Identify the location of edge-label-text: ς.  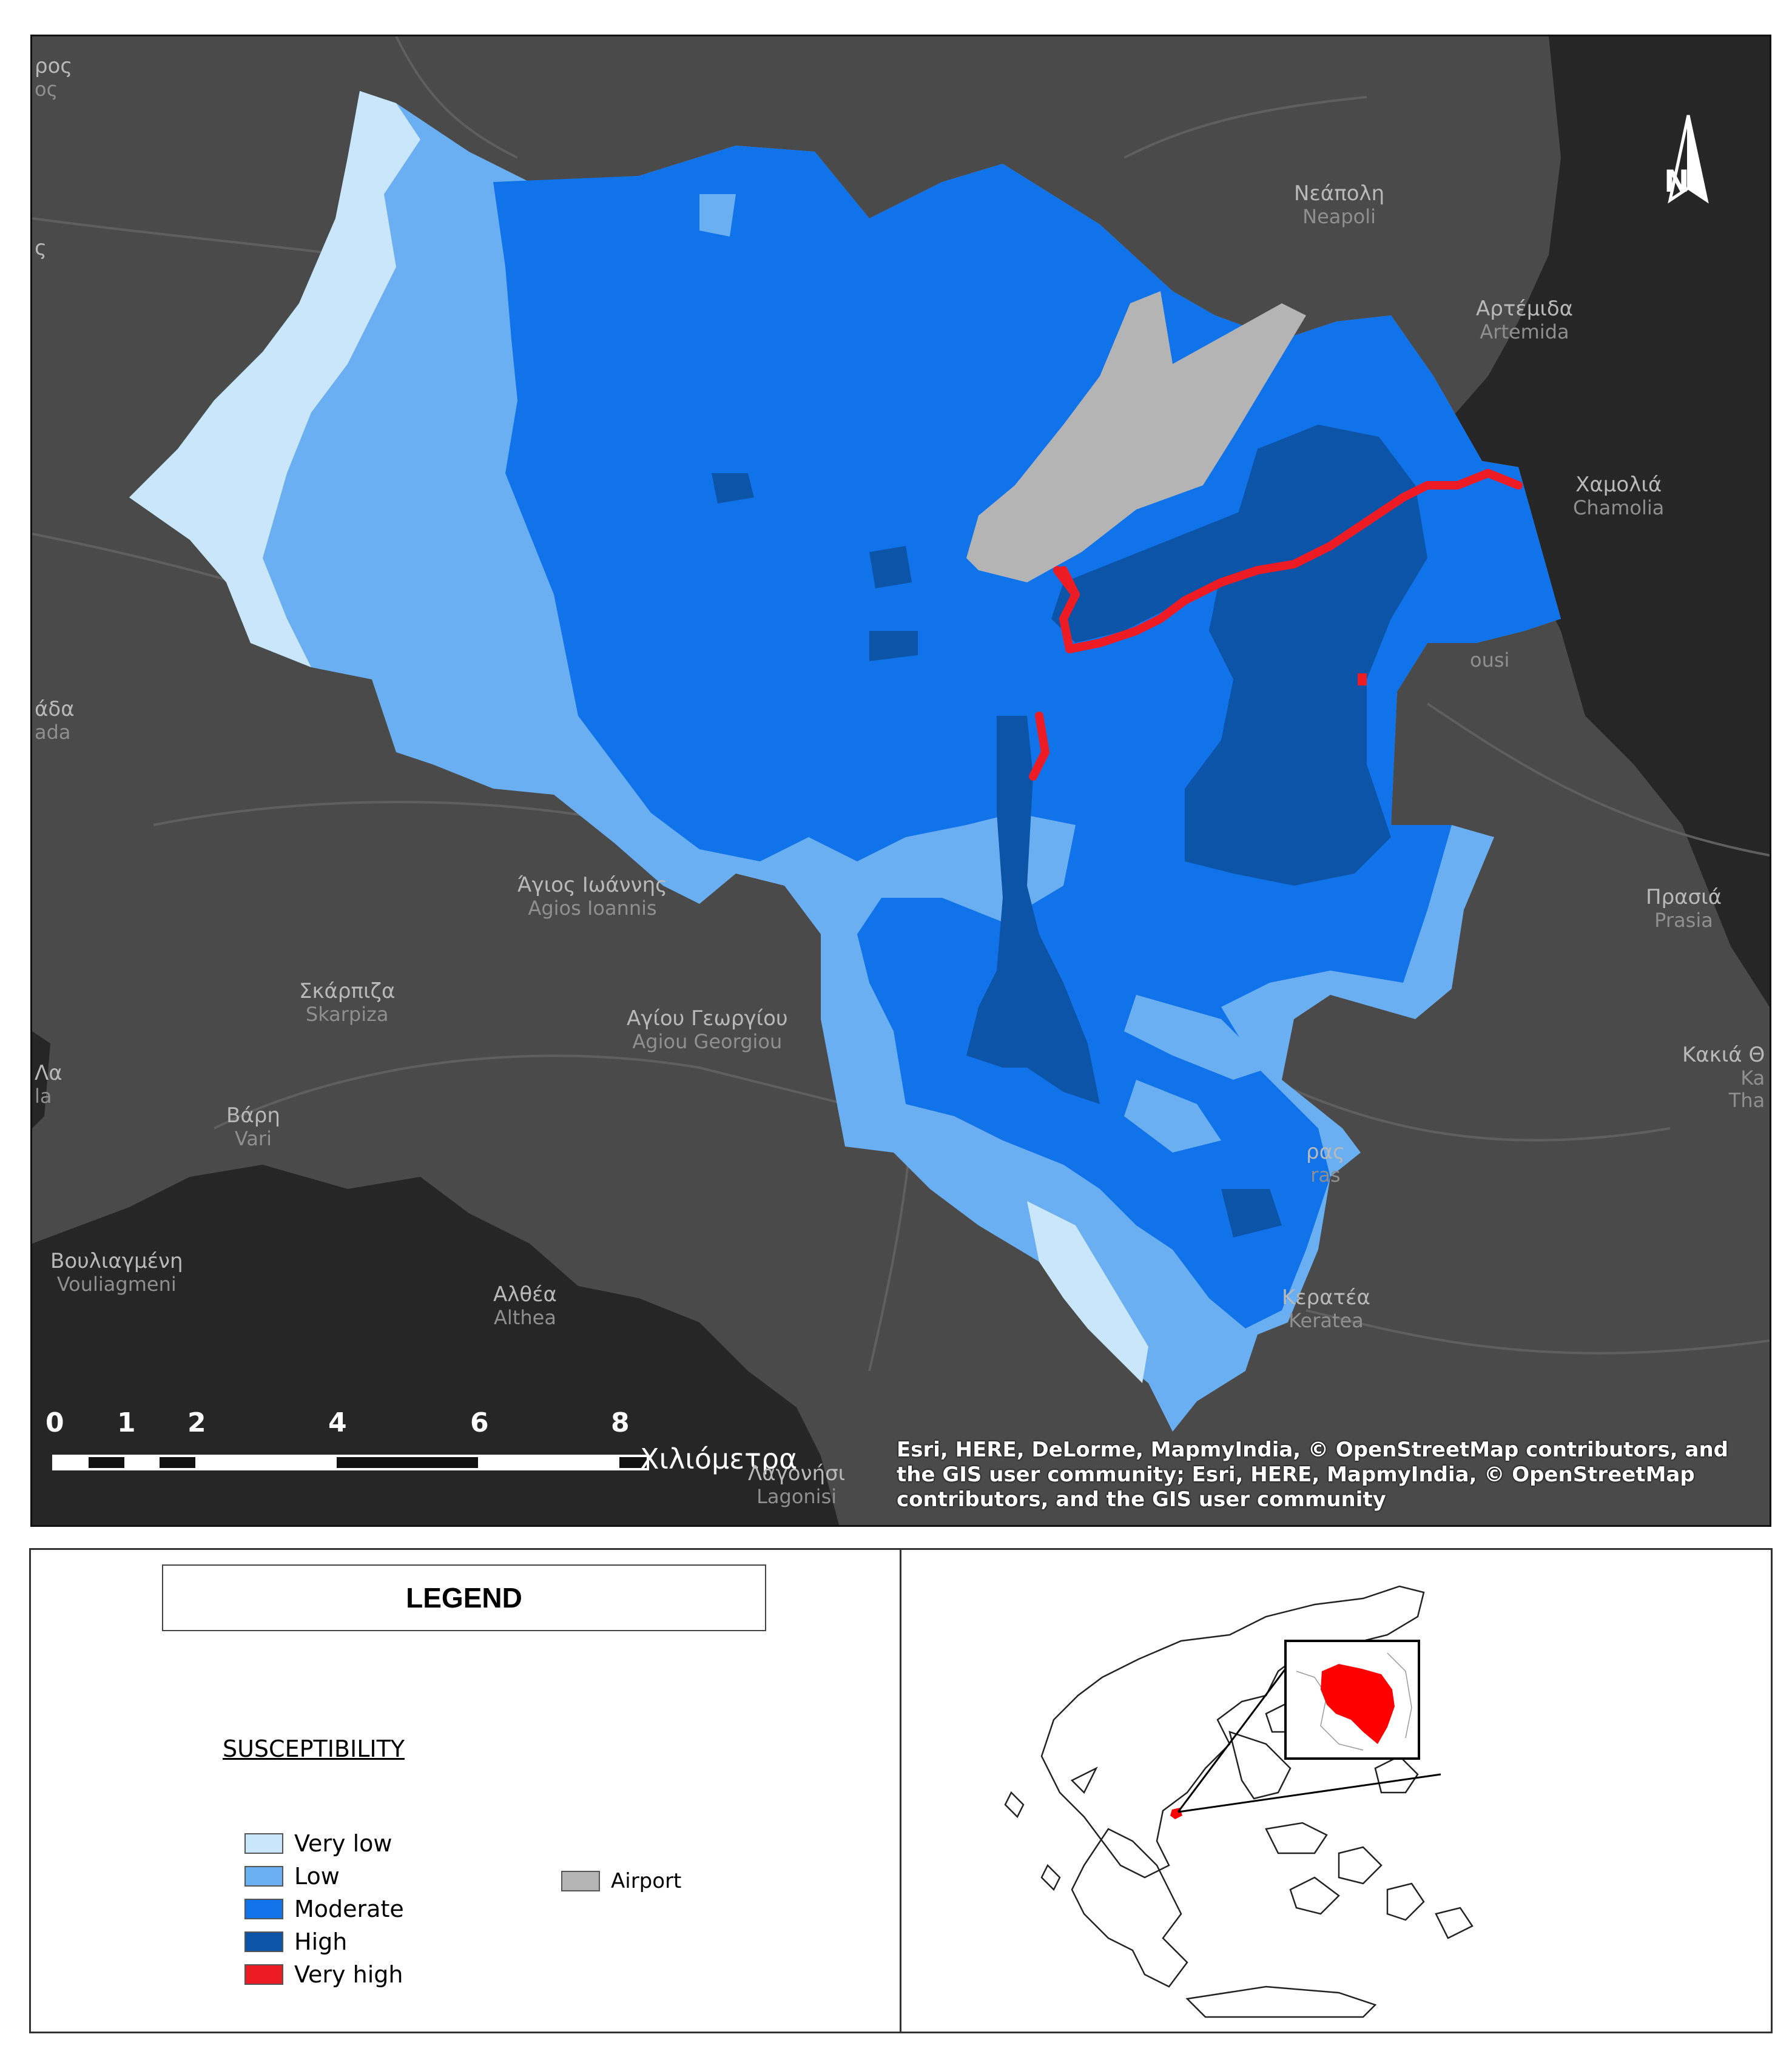
(41, 248).